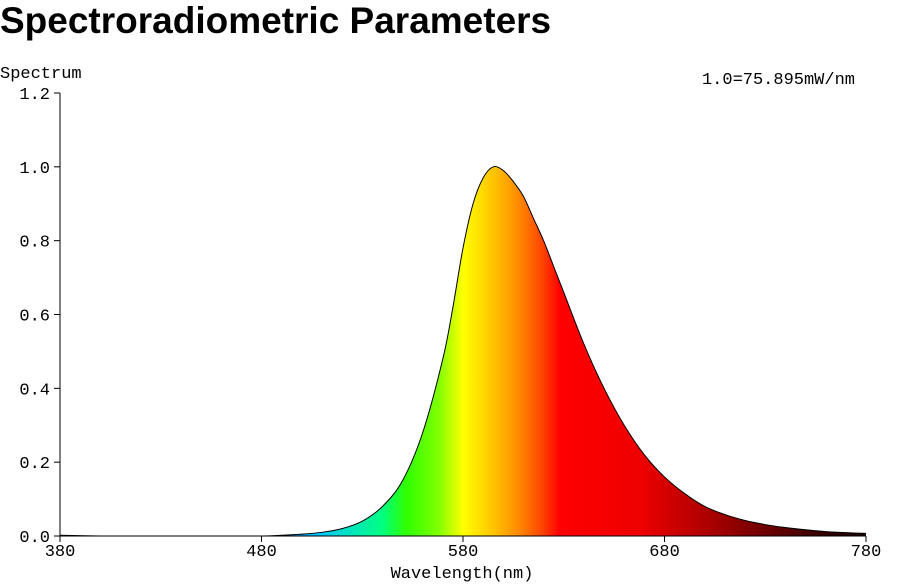 The image size is (903, 586). Describe the element at coordinates (34, 464) in the screenshot. I see `y-tick-label: 0.2` at that location.